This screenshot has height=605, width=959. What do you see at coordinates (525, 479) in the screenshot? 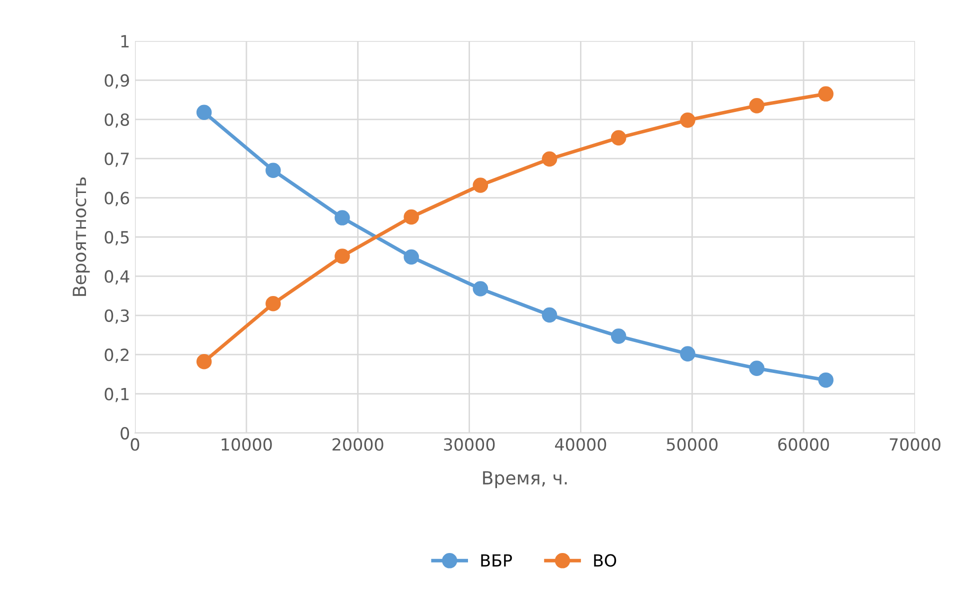
I see `x-axis-title: Время, ч.` at bounding box center [525, 479].